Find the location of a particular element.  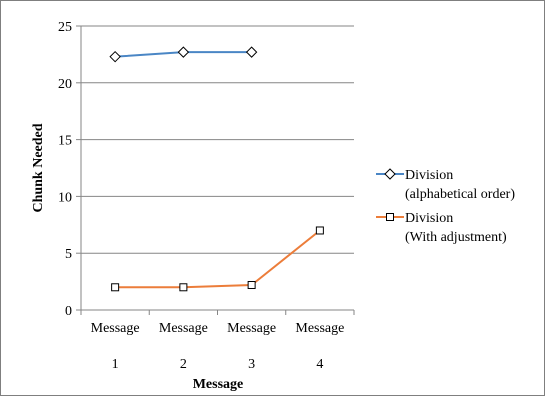

y-tick-label: 25 is located at coordinates (65, 27).